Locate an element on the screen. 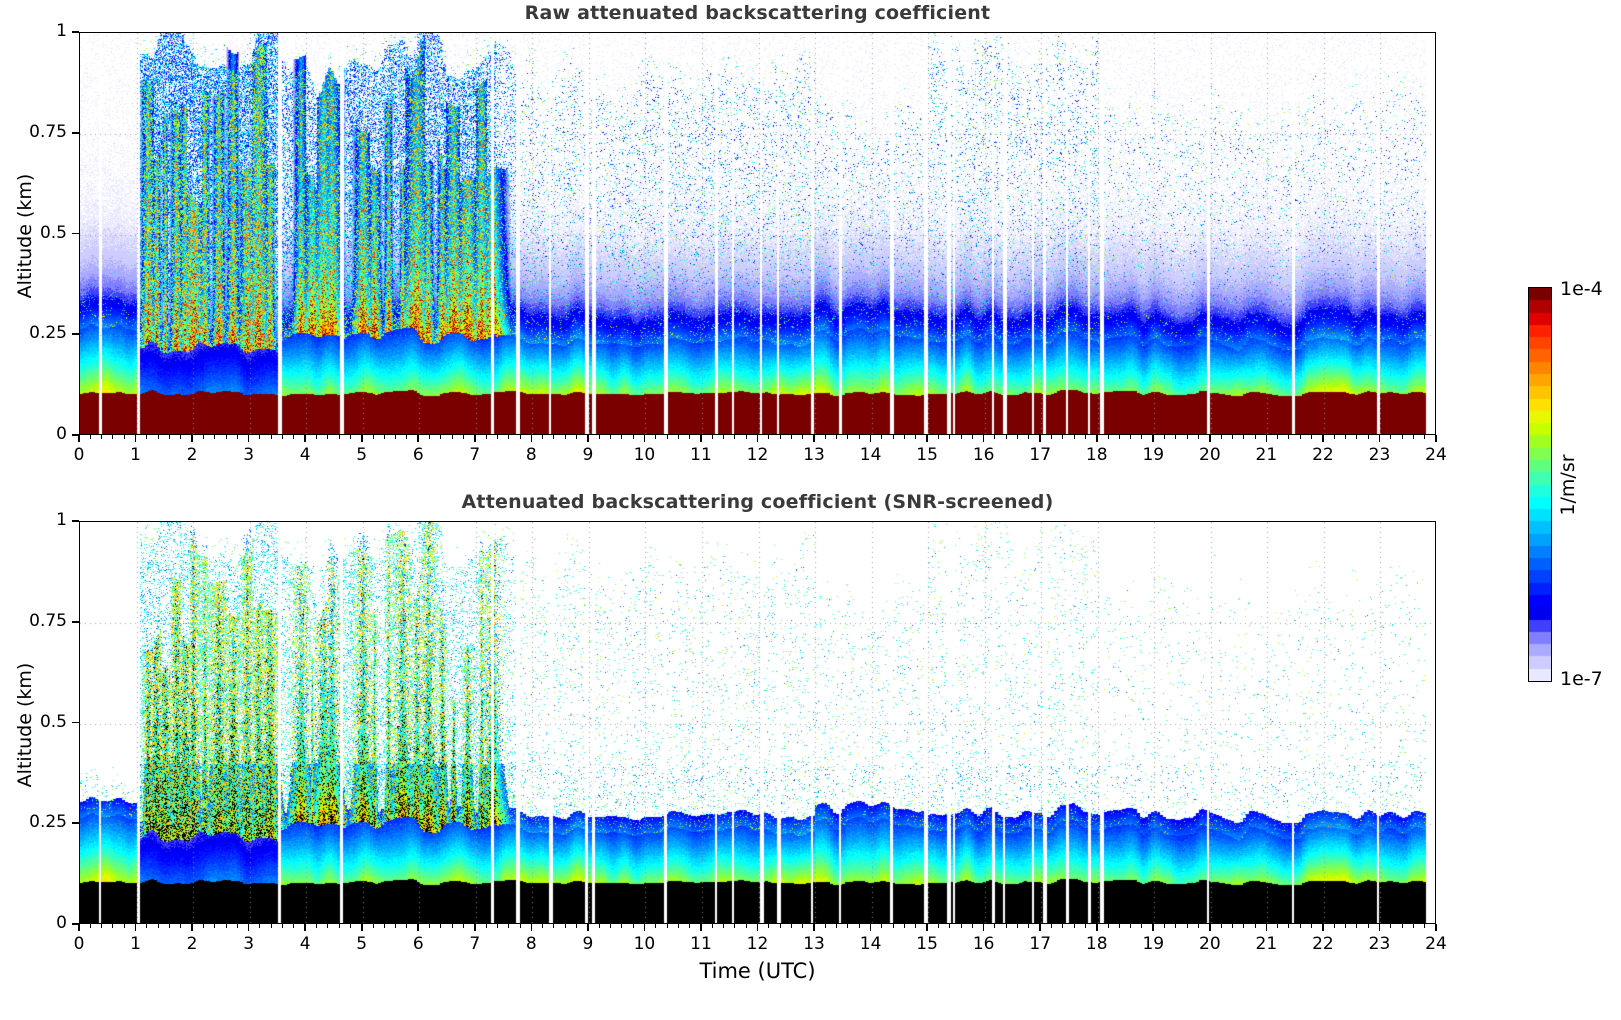 This screenshot has height=1020, width=1621. y-tick-label: 0.75 is located at coordinates (48, 620).